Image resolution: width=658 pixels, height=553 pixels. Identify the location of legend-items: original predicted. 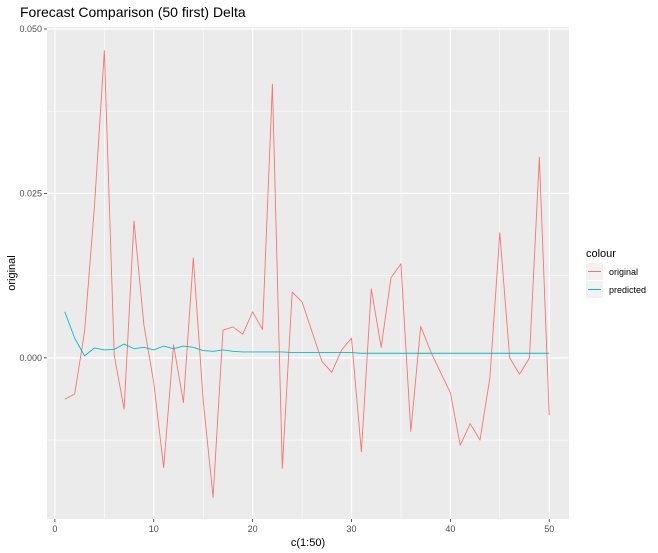
(616, 280).